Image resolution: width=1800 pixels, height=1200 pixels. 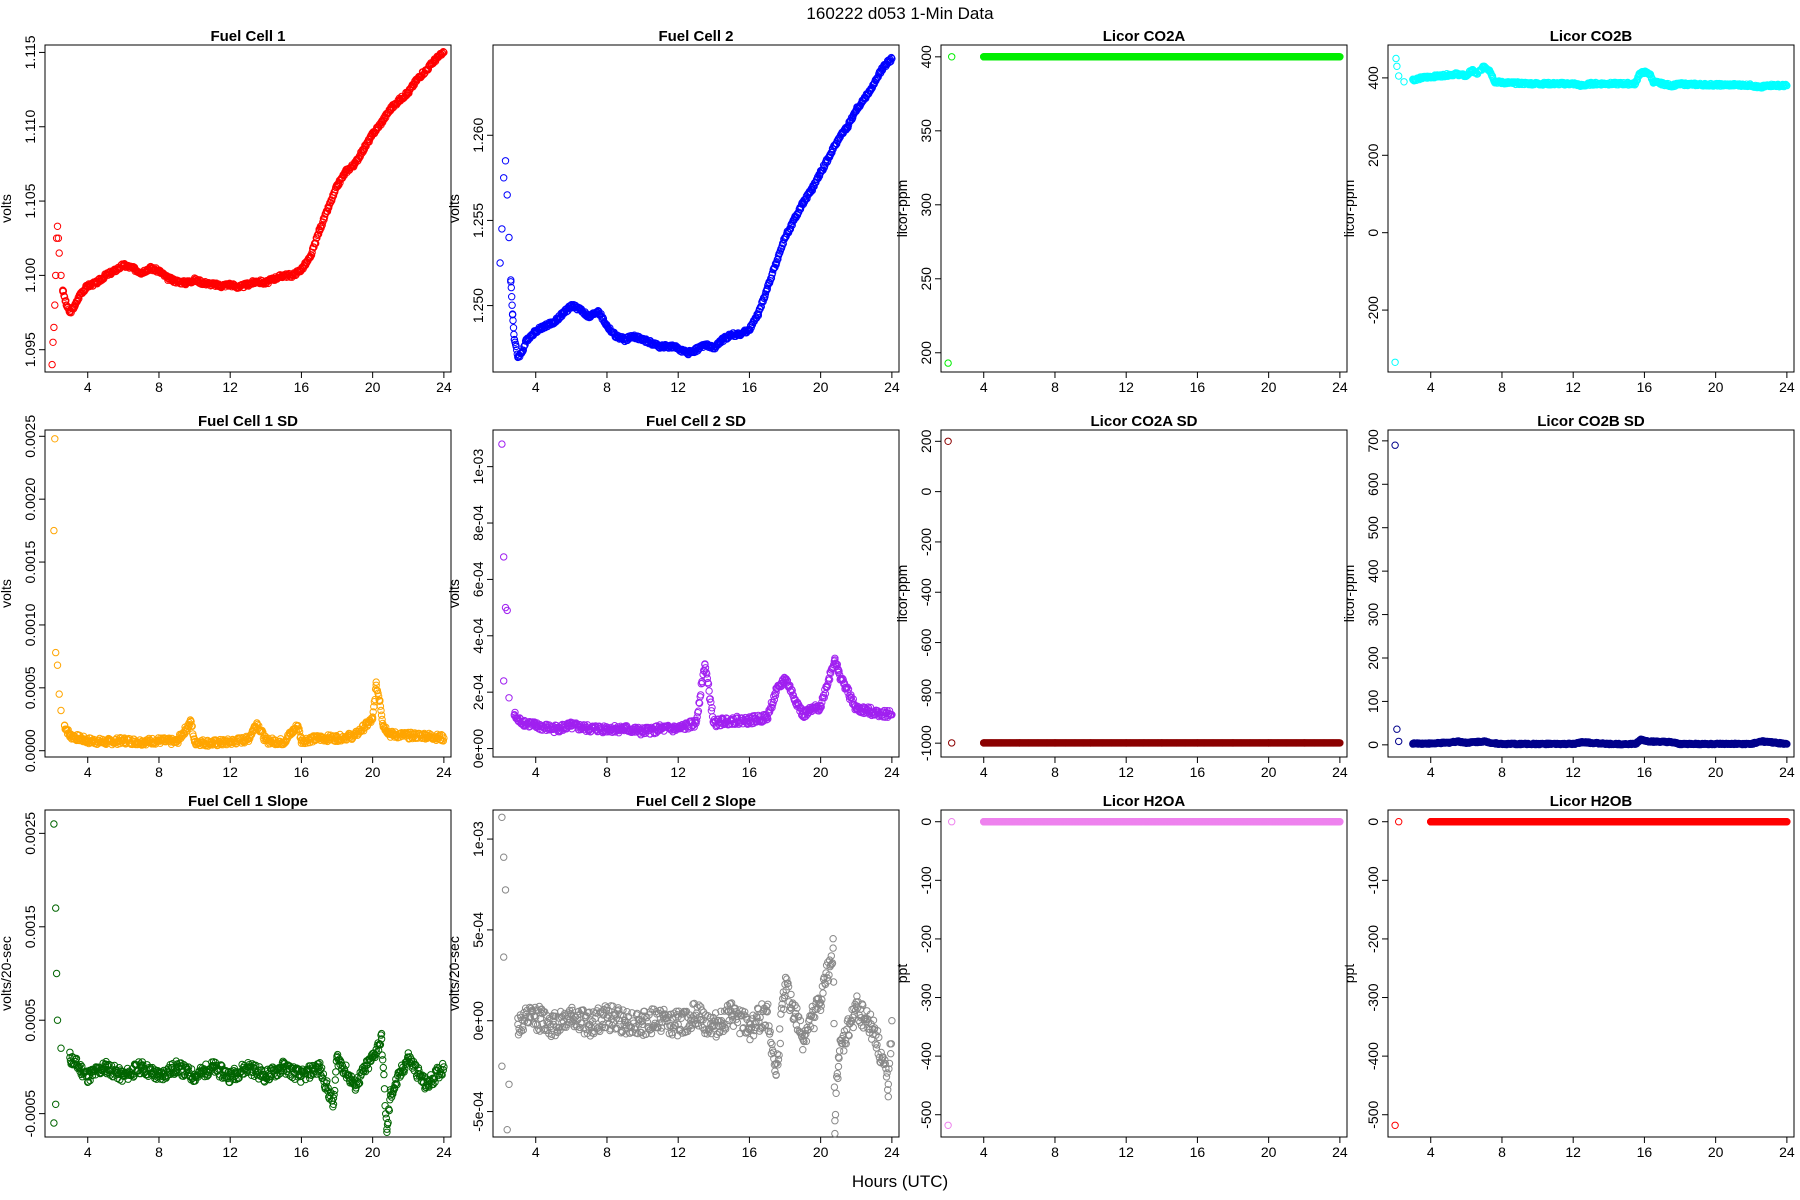 What do you see at coordinates (1144, 421) in the screenshot?
I see `panel-title: Licor CO2A SD` at bounding box center [1144, 421].